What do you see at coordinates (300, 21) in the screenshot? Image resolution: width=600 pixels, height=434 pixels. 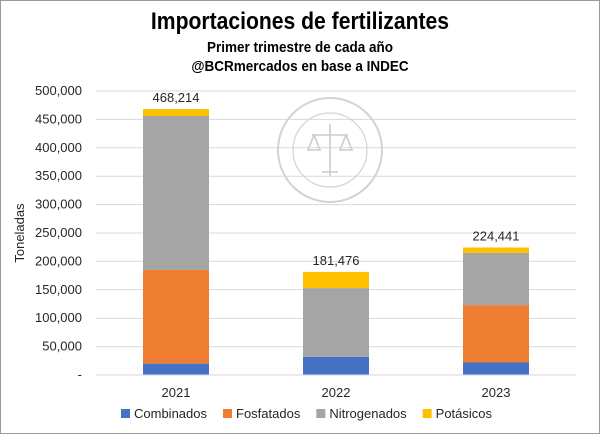 I see `chart-title: Importaciones de fertilizantes` at bounding box center [300, 21].